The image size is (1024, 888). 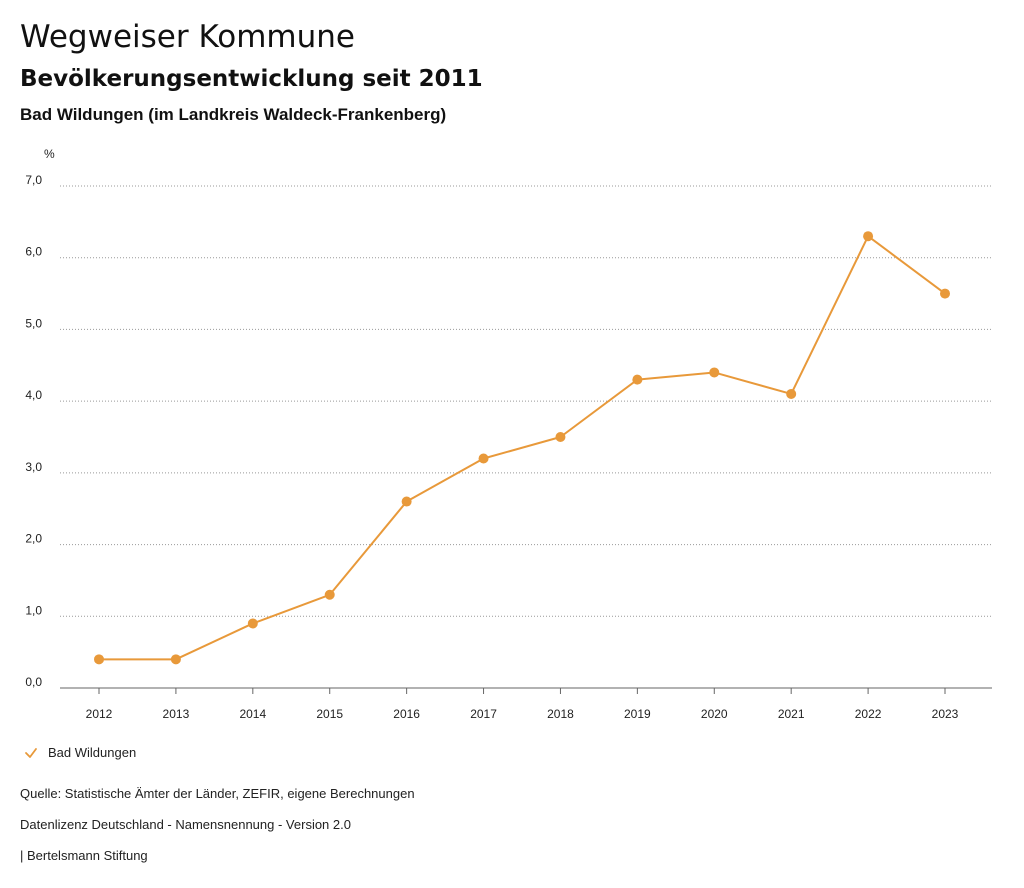 What do you see at coordinates (33, 323) in the screenshot?
I see `y-tick-label: 5,0` at bounding box center [33, 323].